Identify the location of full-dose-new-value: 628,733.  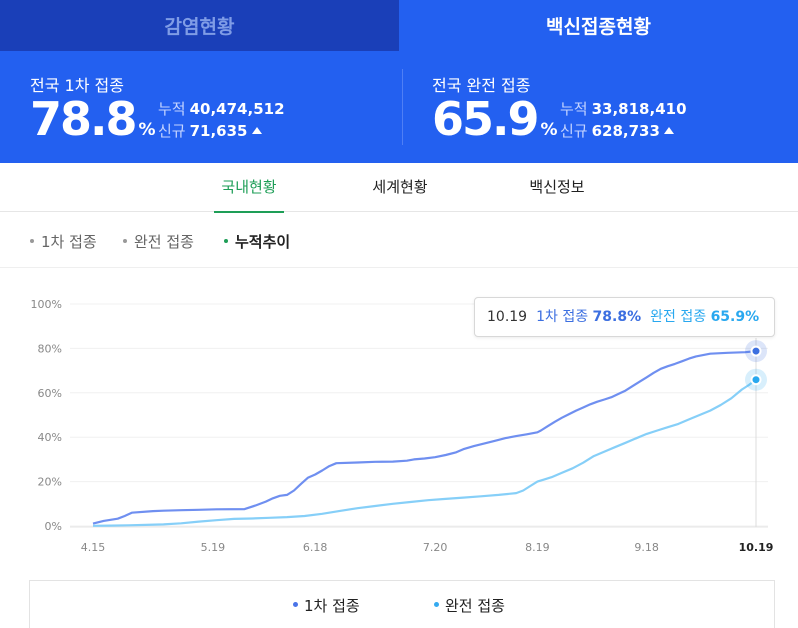
(625, 131).